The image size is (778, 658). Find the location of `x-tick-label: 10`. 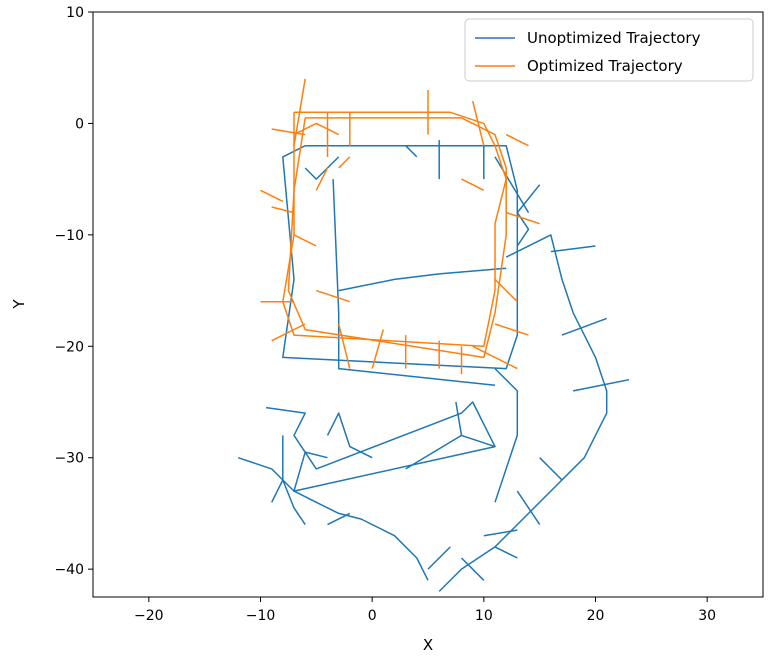

x-tick-label: 10 is located at coordinates (484, 616).